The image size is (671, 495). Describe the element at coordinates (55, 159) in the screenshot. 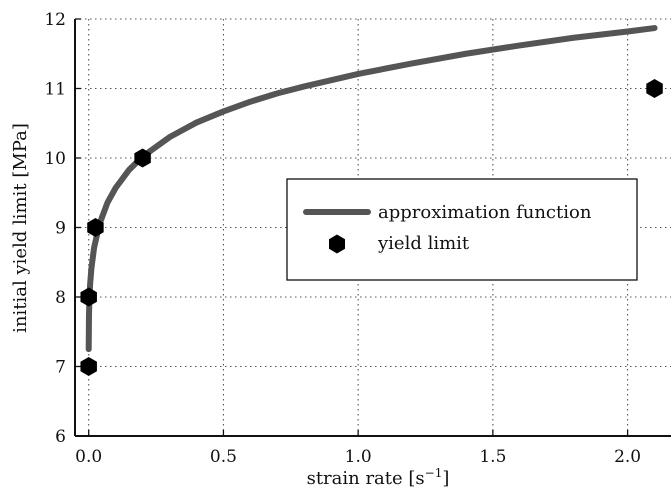

I see `y-tick-label: 10` at that location.